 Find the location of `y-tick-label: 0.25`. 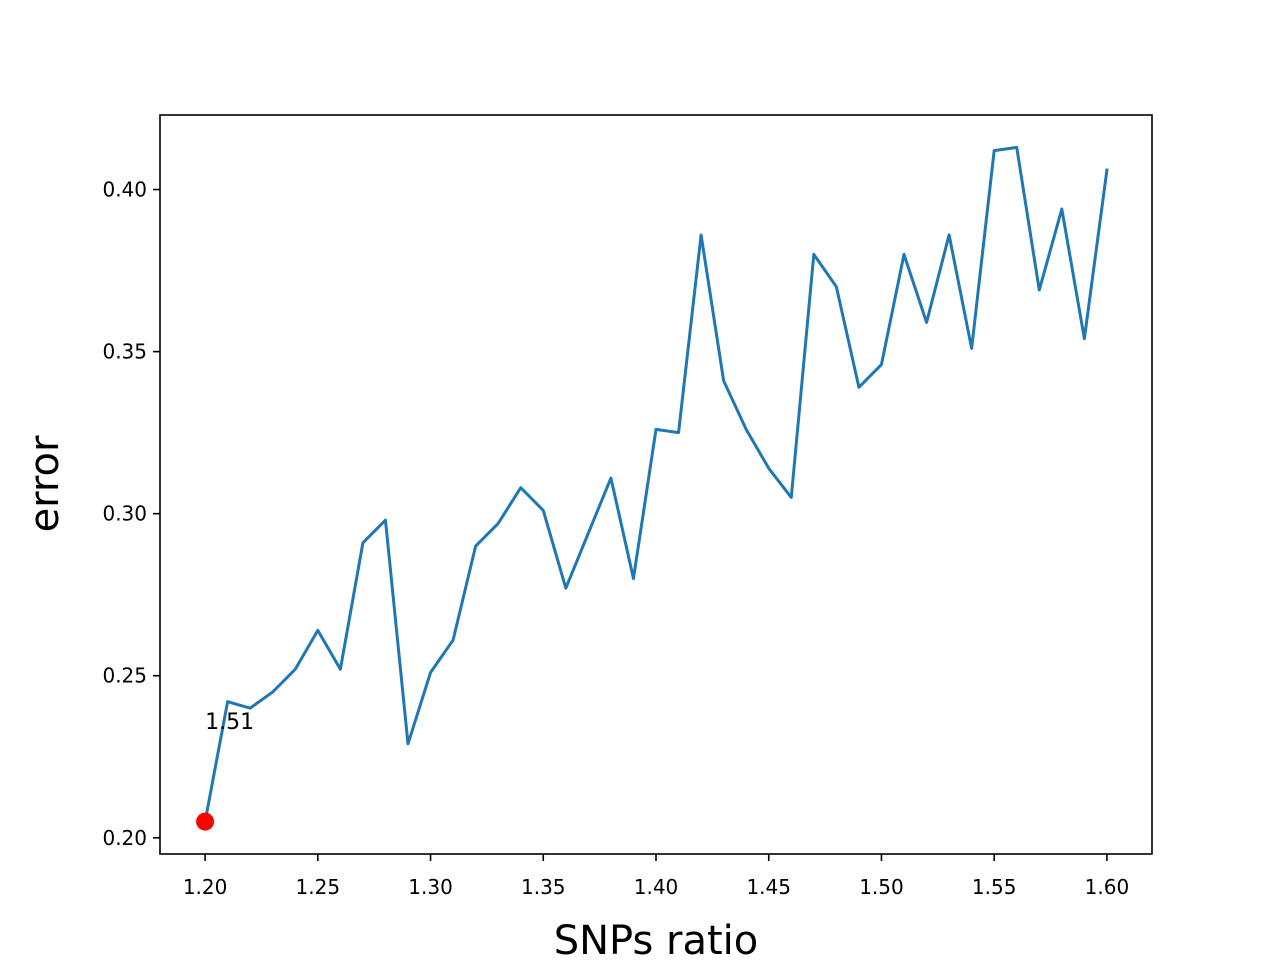

y-tick-label: 0.25 is located at coordinates (124, 676).